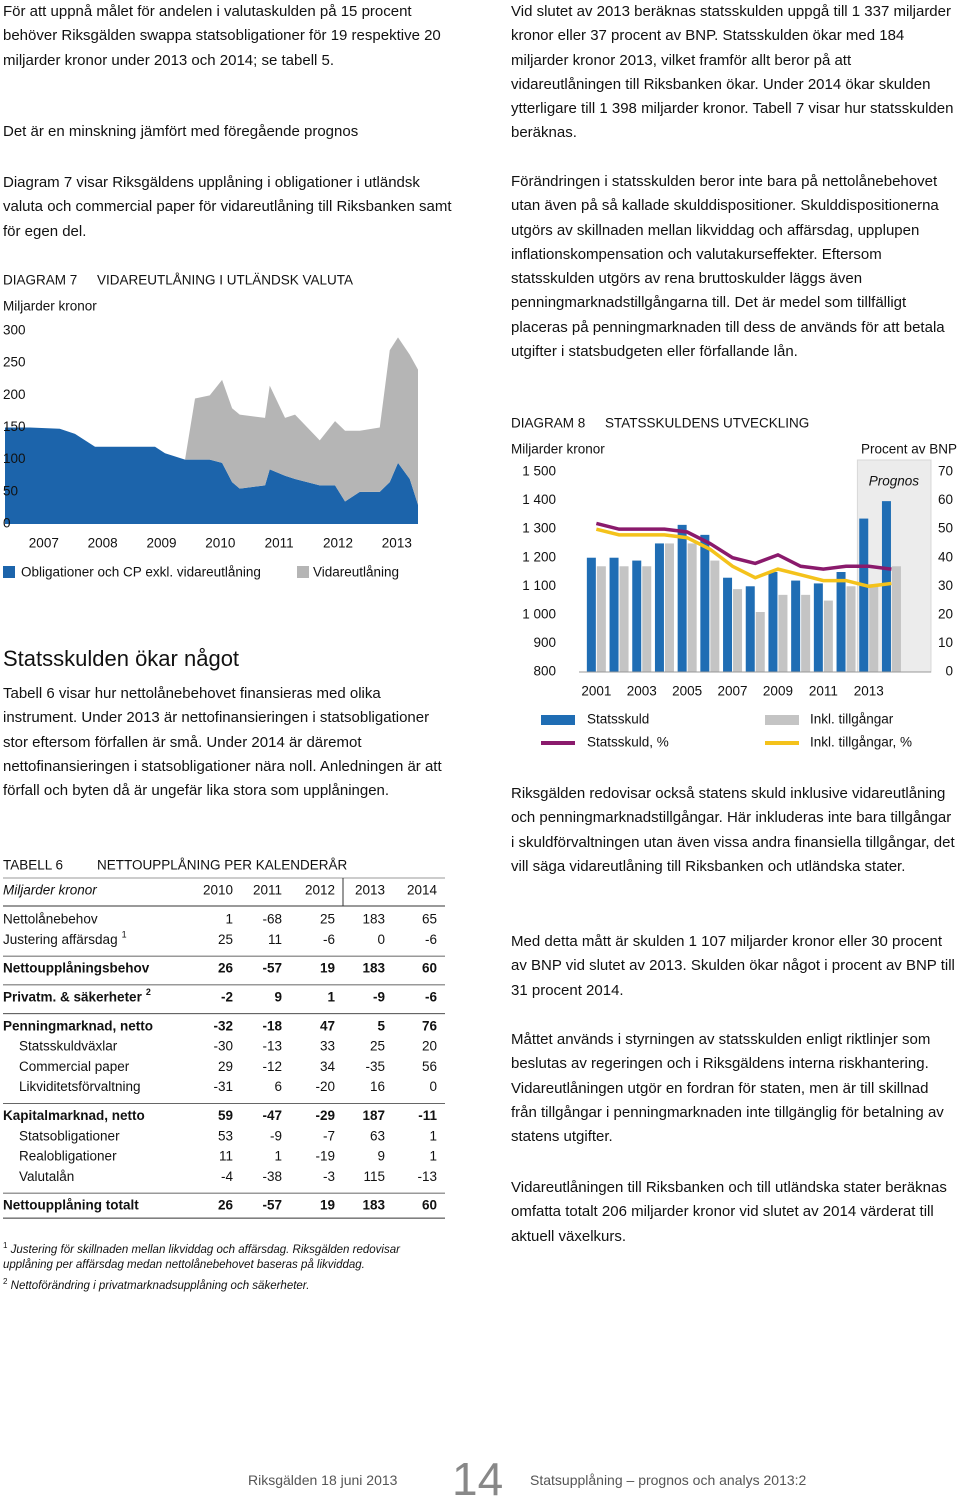 This screenshot has width=960, height=1506. I want to click on cell: -20, so click(325, 1086).